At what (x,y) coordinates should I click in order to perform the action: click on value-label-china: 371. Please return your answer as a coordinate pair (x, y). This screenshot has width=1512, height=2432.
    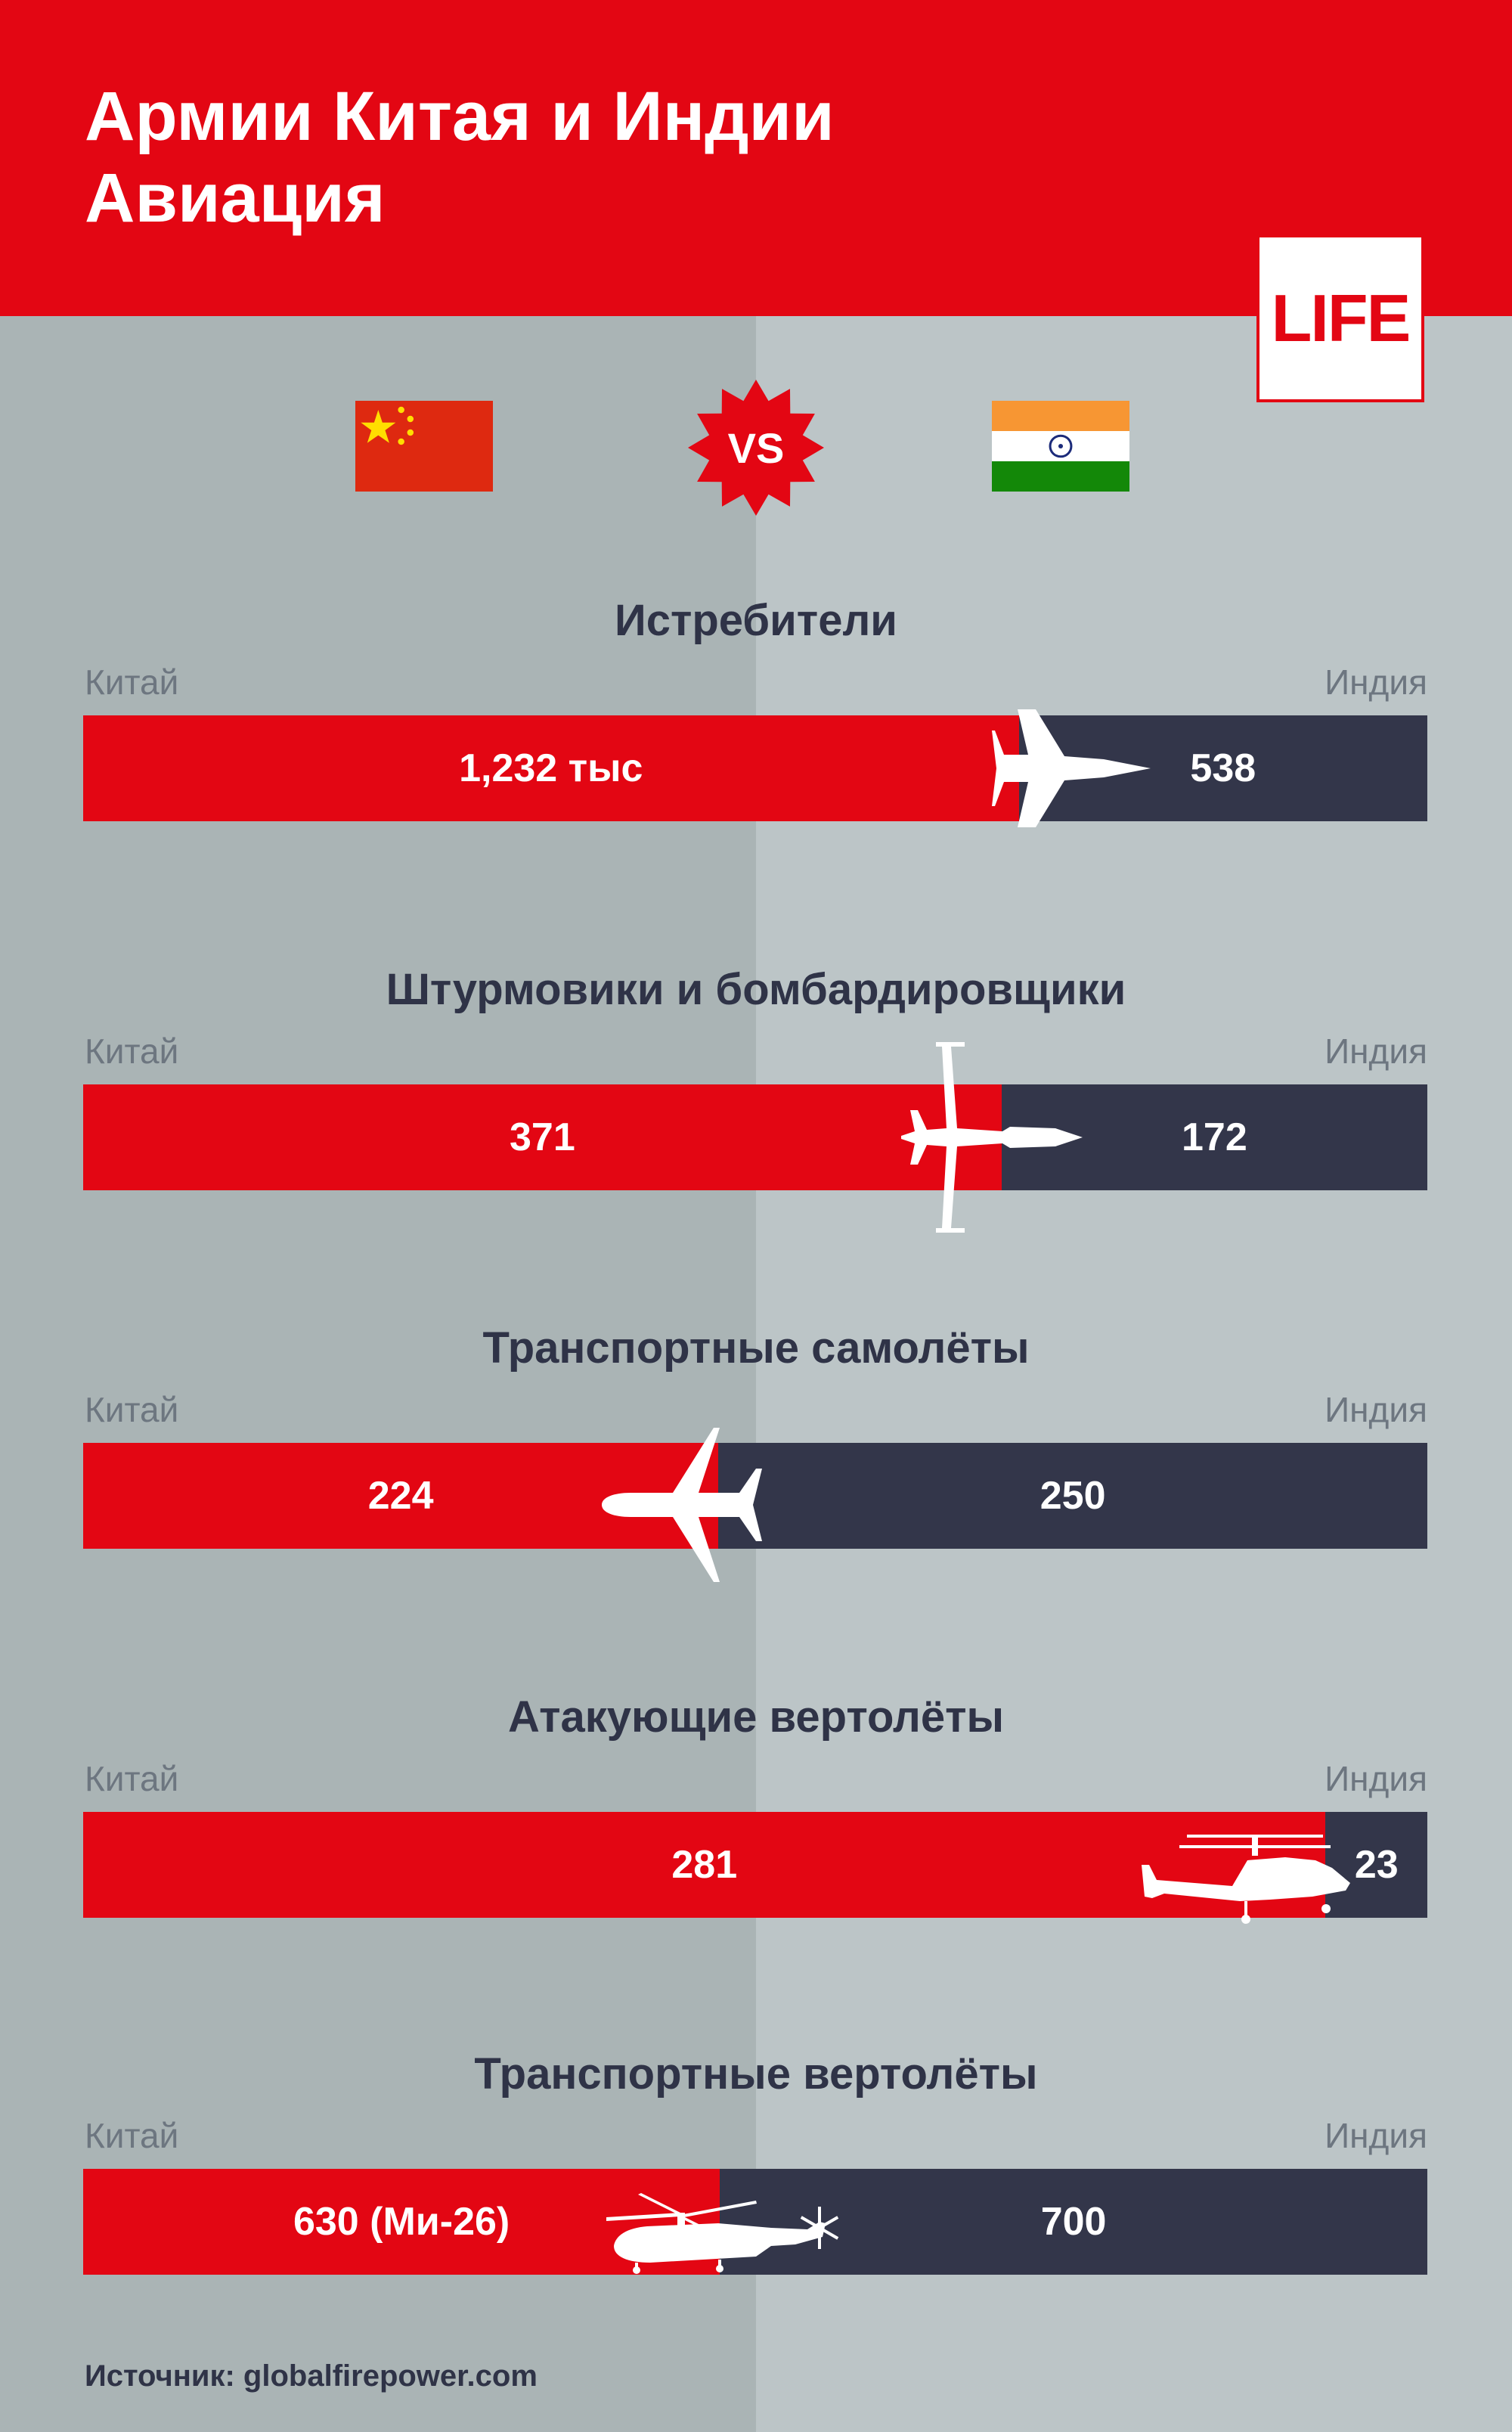
    Looking at the image, I should click on (542, 1137).